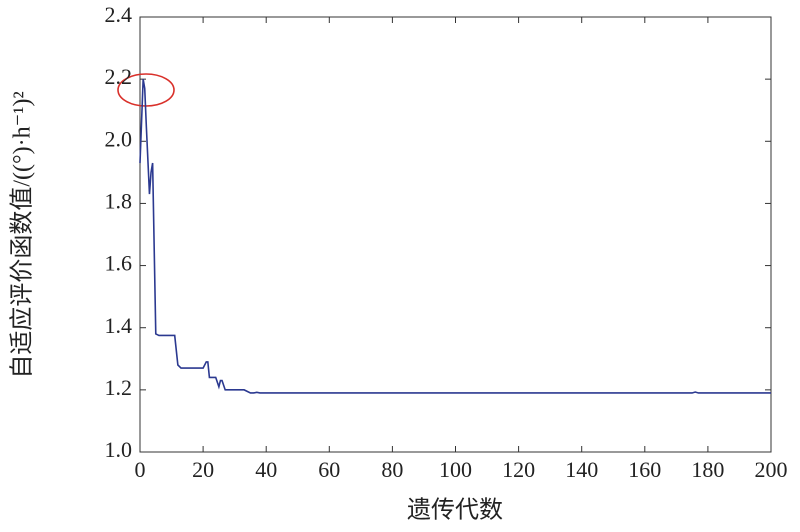 Image resolution: width=800 pixels, height=532 pixels. I want to click on y-tick-label: 1.0, so click(119, 449).